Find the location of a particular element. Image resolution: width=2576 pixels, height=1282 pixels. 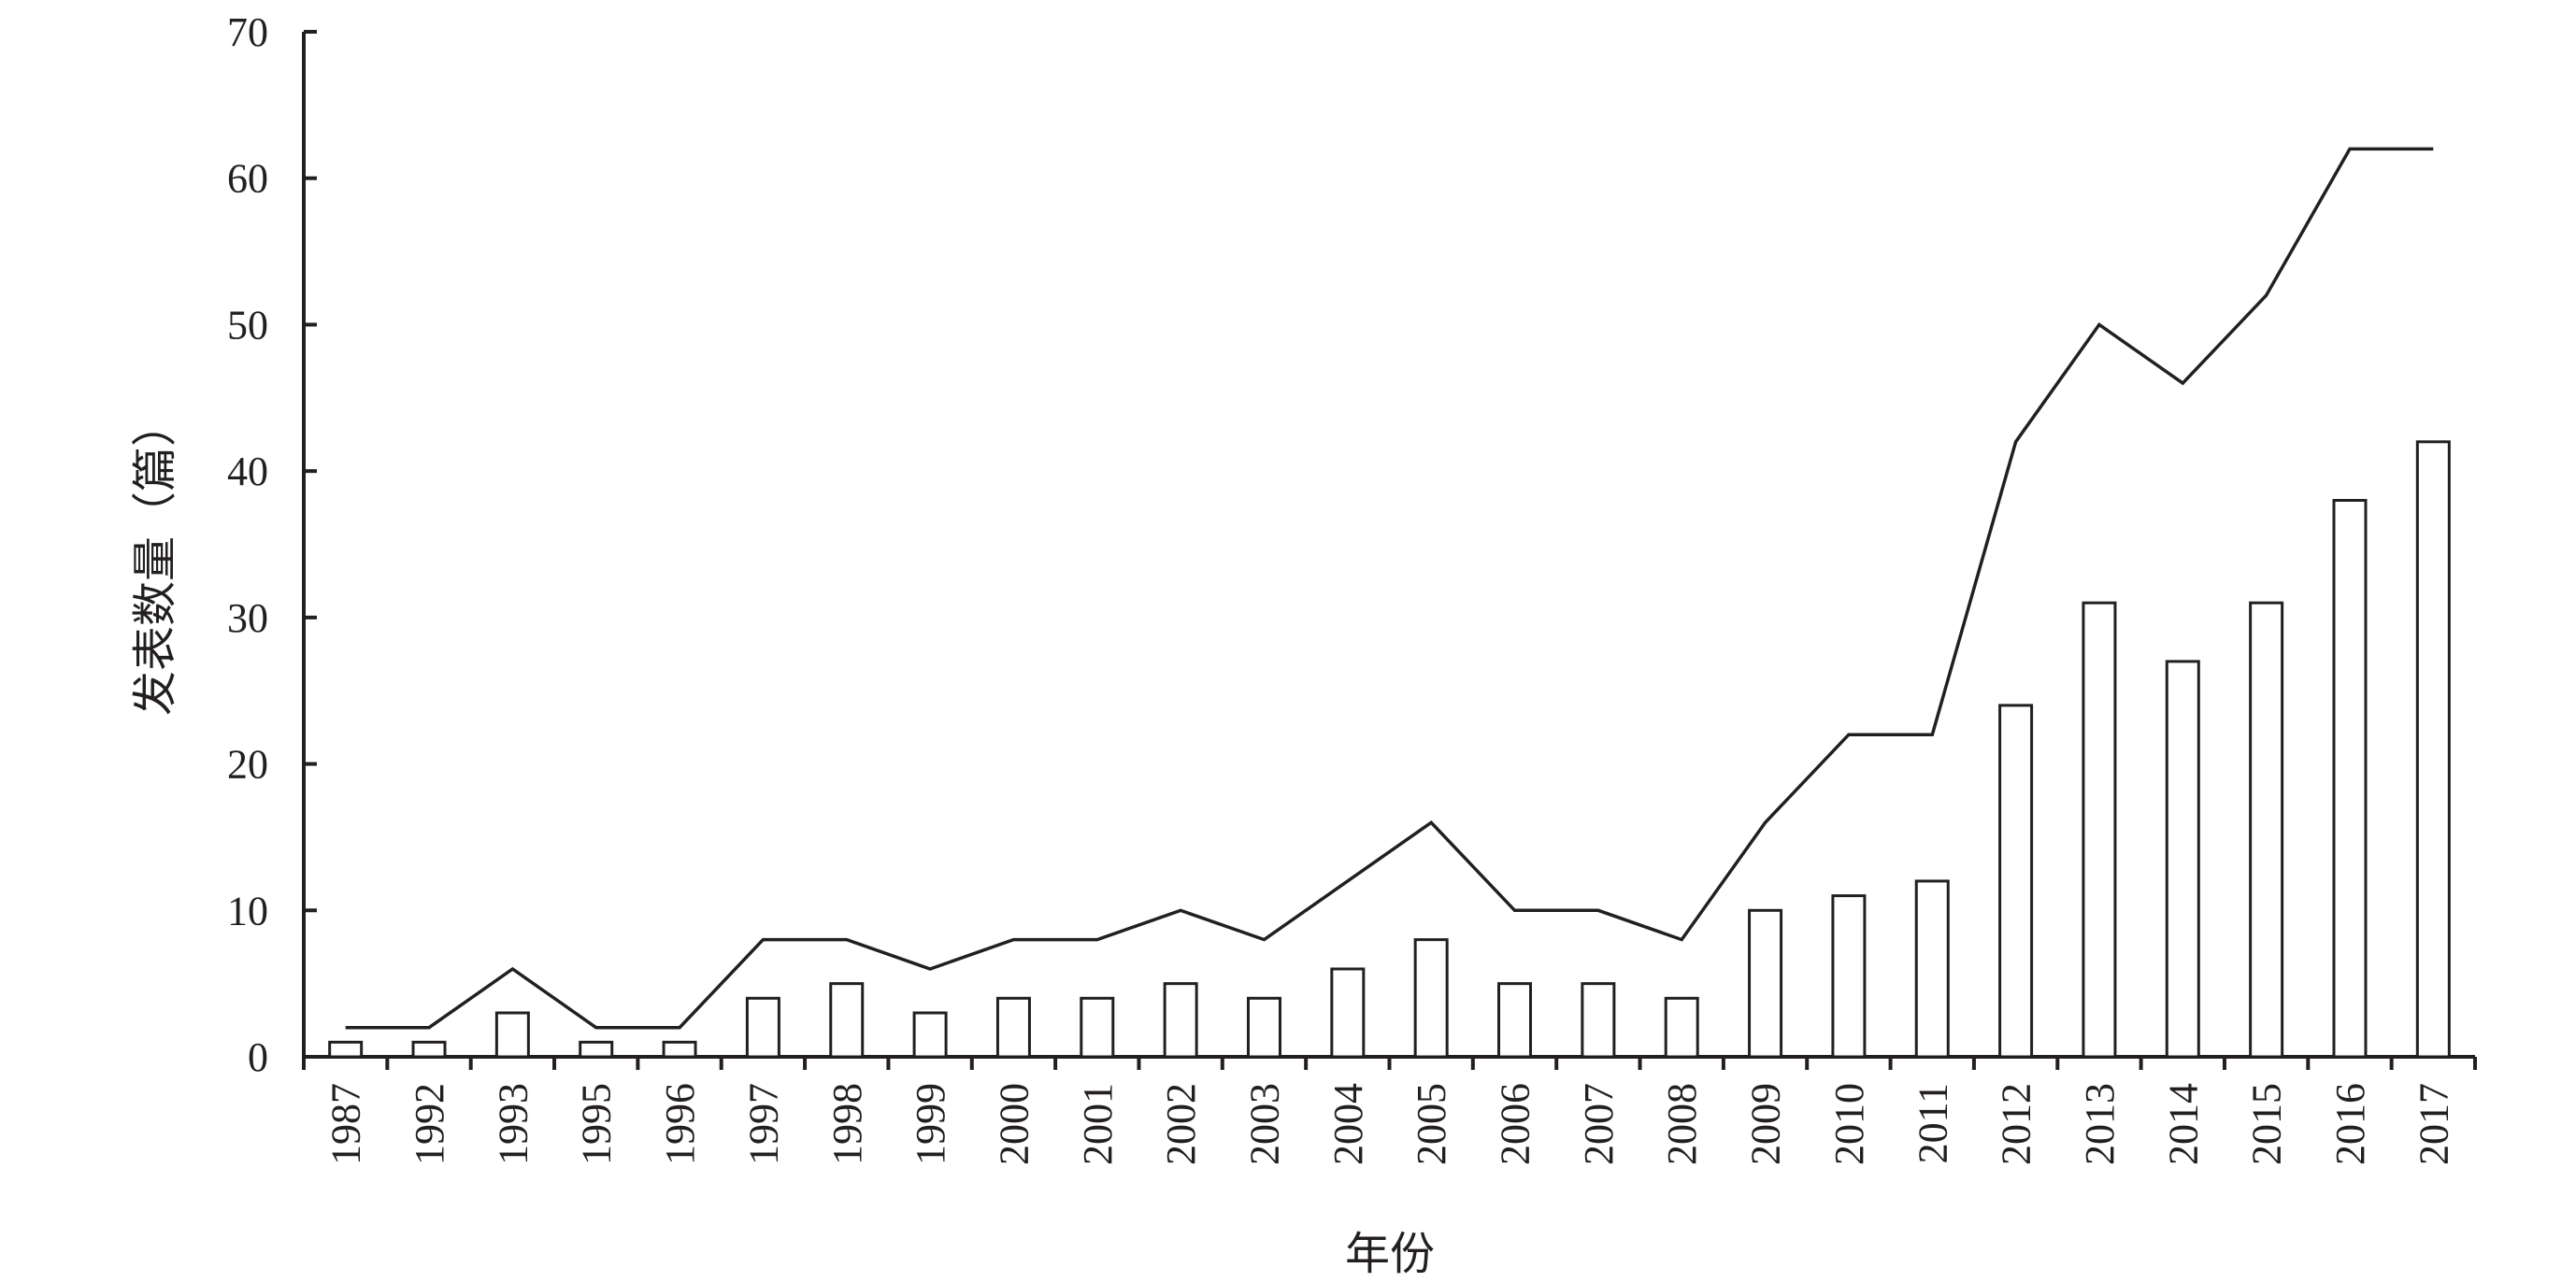

bar-2005 is located at coordinates (1431, 998).